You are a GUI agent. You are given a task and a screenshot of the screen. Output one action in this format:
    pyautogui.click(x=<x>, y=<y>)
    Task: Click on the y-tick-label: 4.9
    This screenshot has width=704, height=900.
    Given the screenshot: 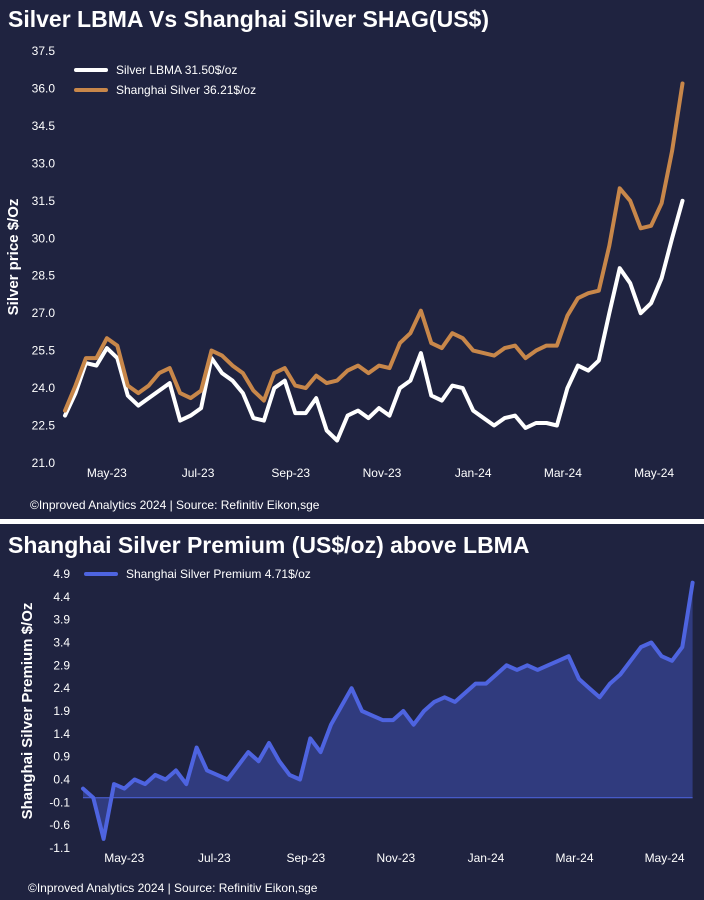 What is the action you would take?
    pyautogui.click(x=61, y=574)
    